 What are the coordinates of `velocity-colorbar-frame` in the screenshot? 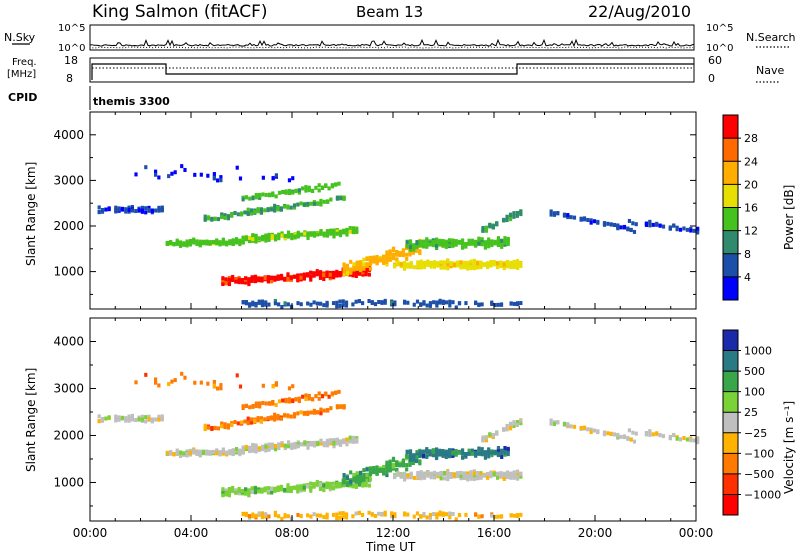 It's located at (730, 422).